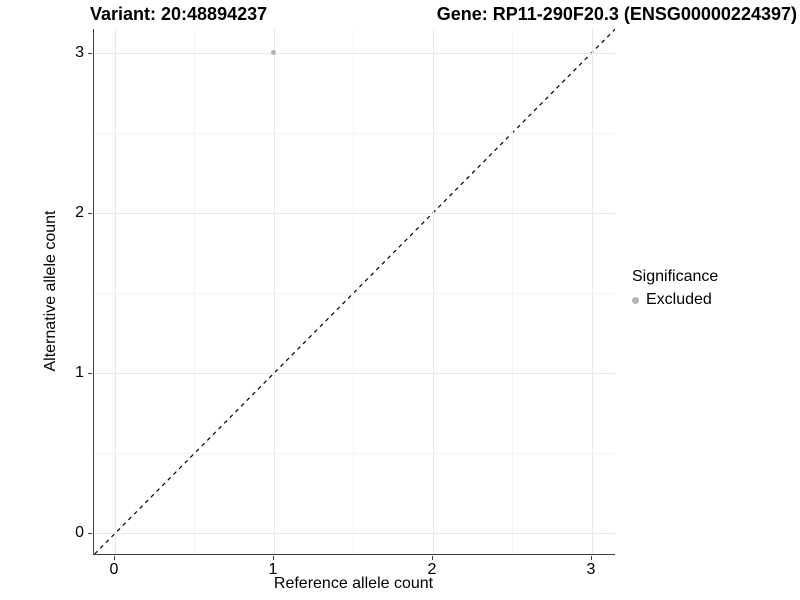  I want to click on legend-title: Significance, so click(675, 276).